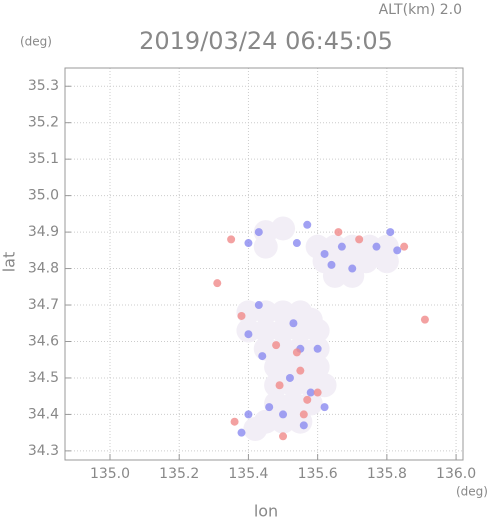  Describe the element at coordinates (43, 414) in the screenshot. I see `y-tick-label: 34.4` at that location.